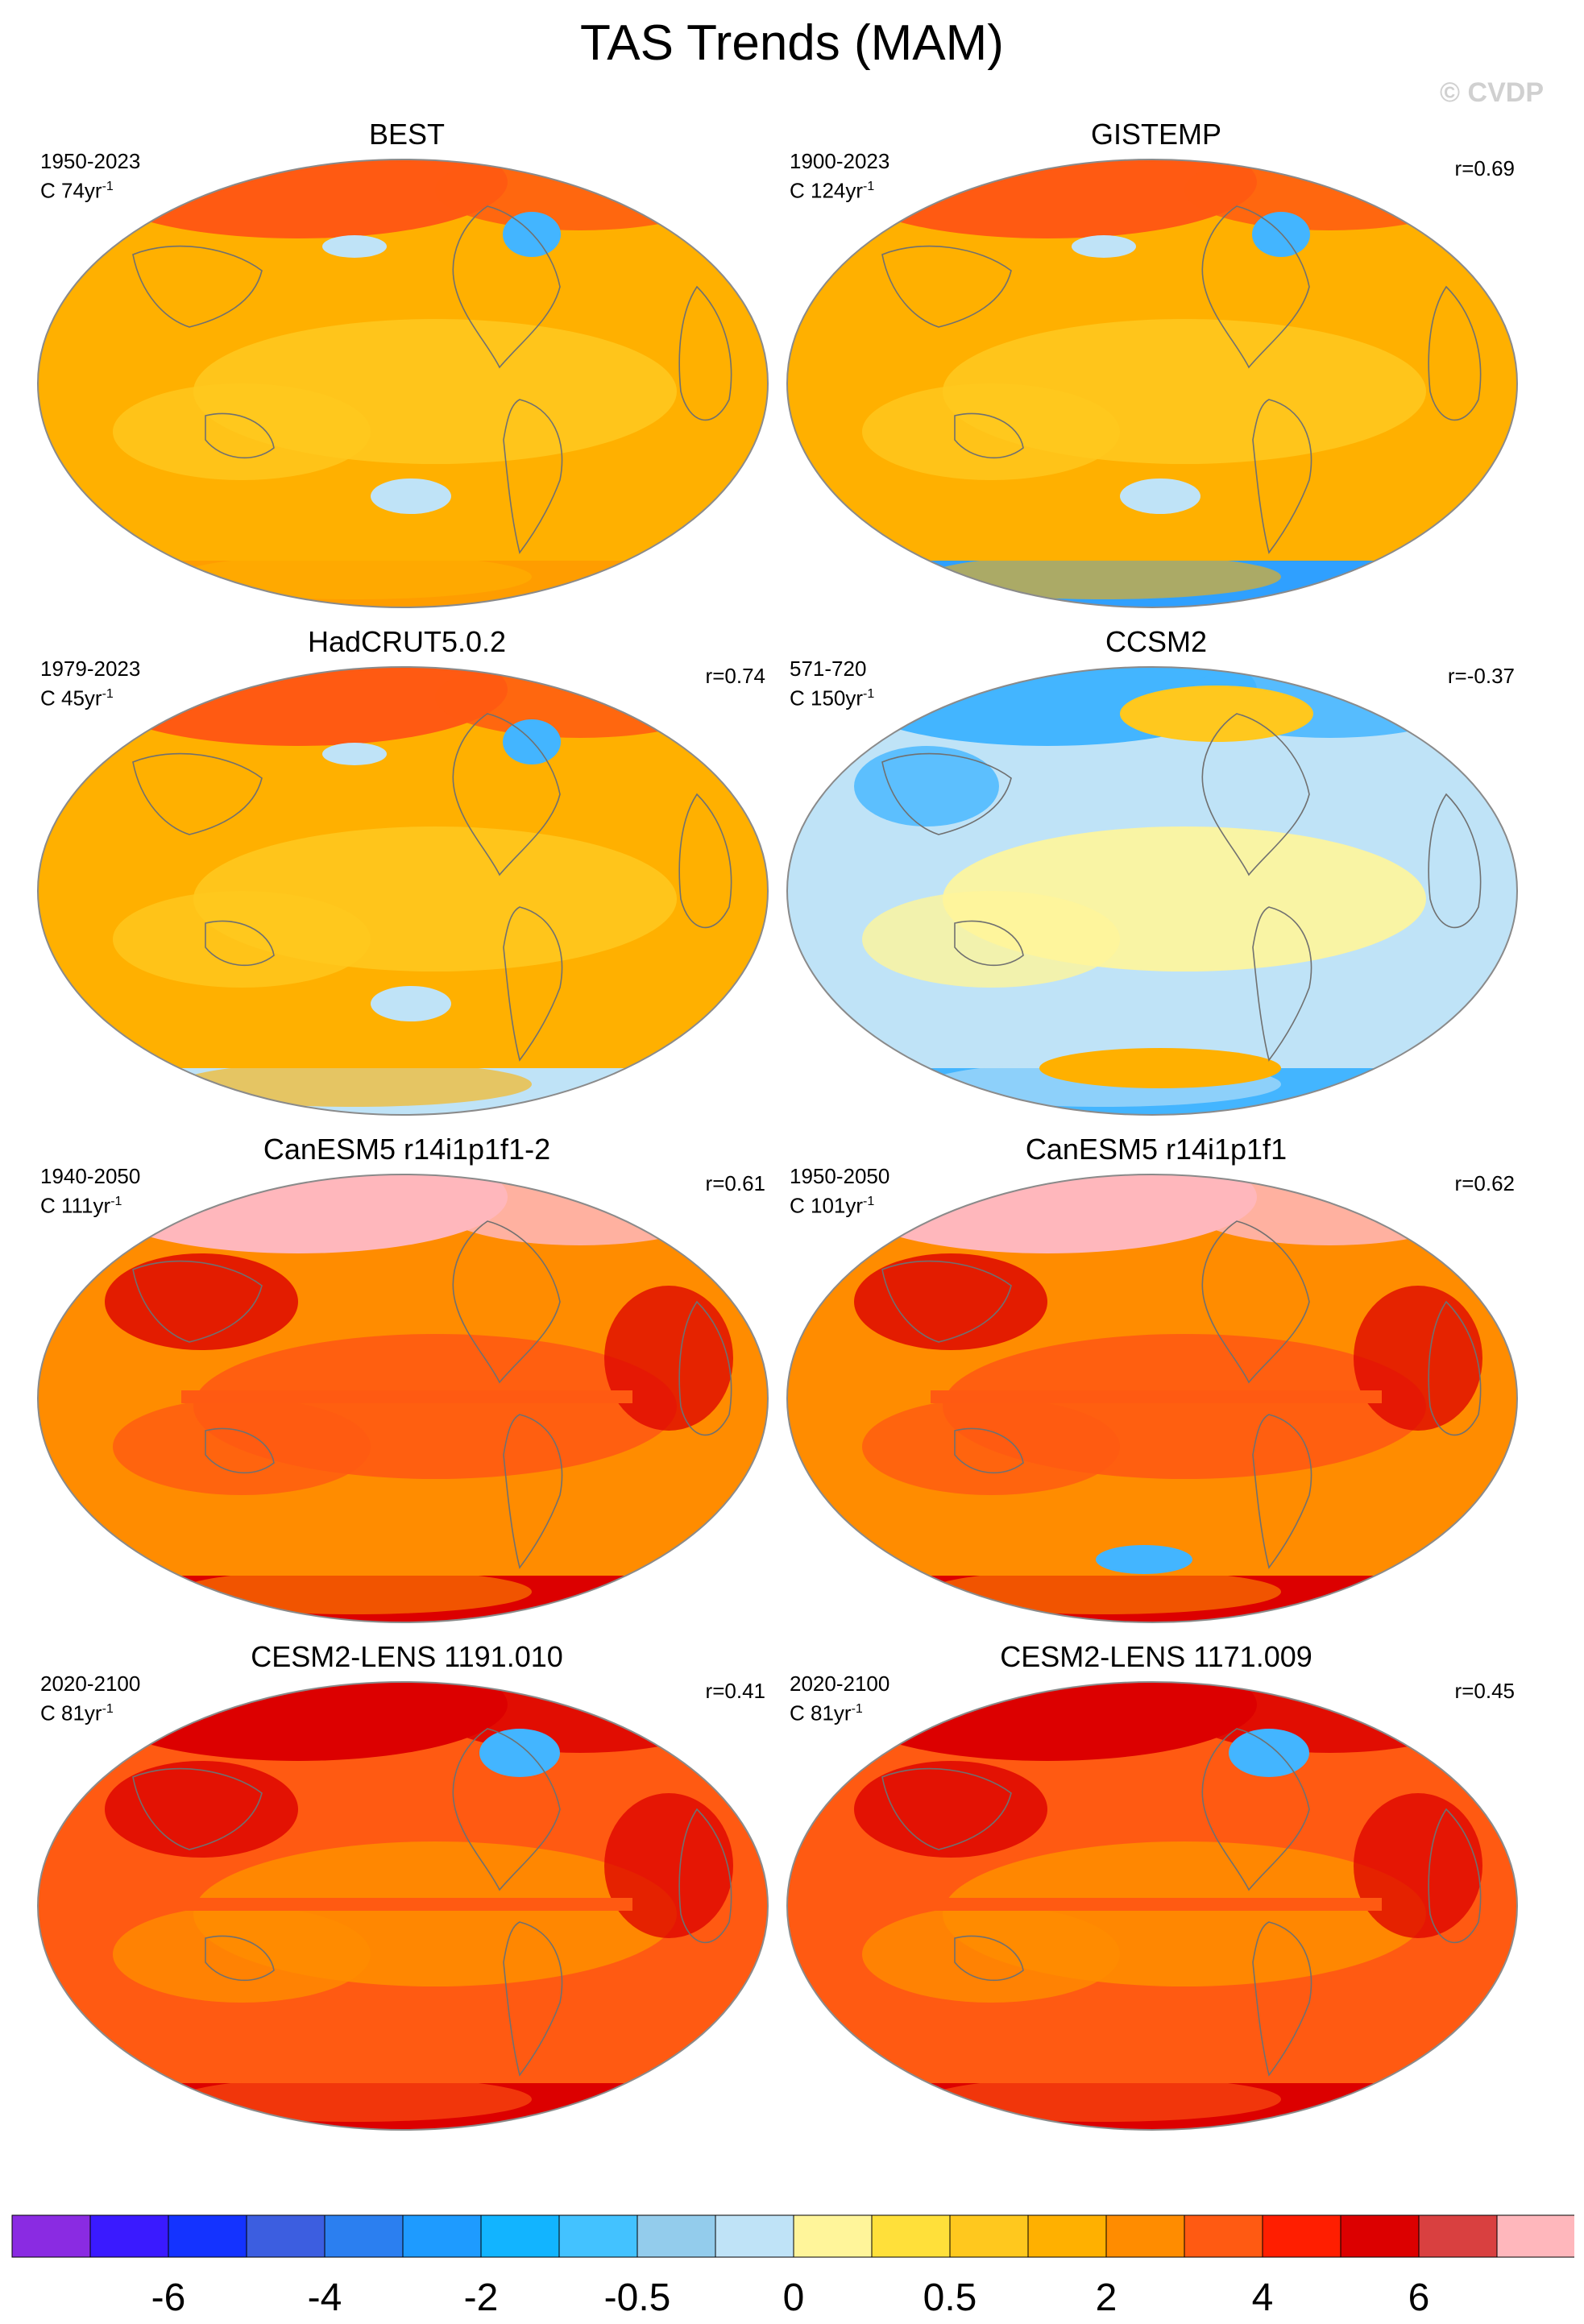 The width and height of the screenshot is (1584, 2324). Describe the element at coordinates (90, 683) in the screenshot. I see `panel-period: 1979-2023 C 45yr-1` at that location.